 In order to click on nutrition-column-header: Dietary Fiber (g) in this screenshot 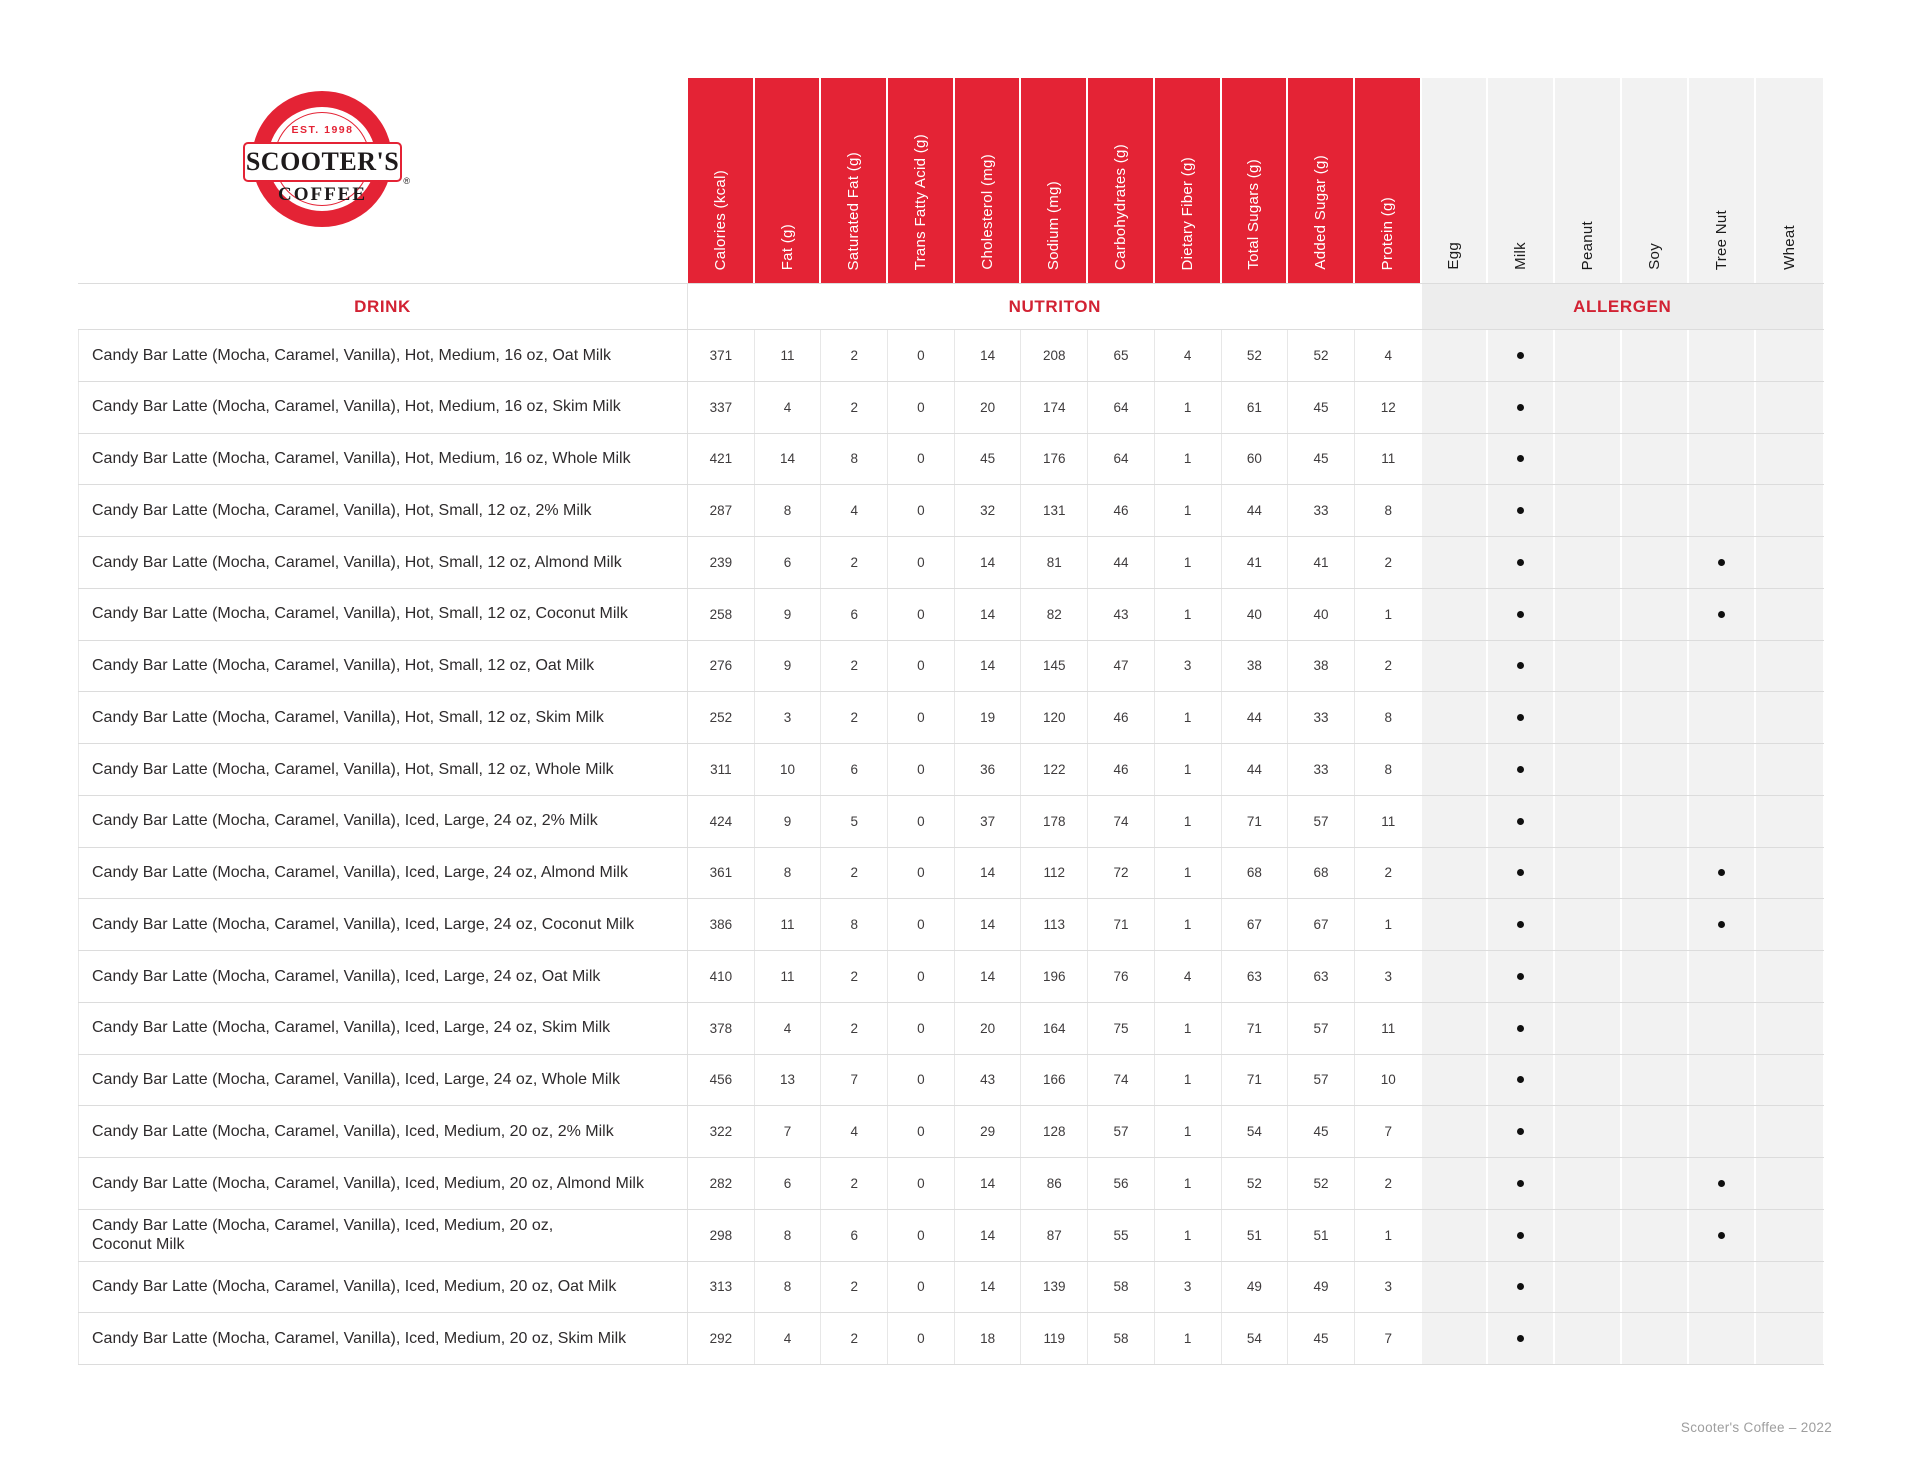, I will do `click(1188, 180)`.